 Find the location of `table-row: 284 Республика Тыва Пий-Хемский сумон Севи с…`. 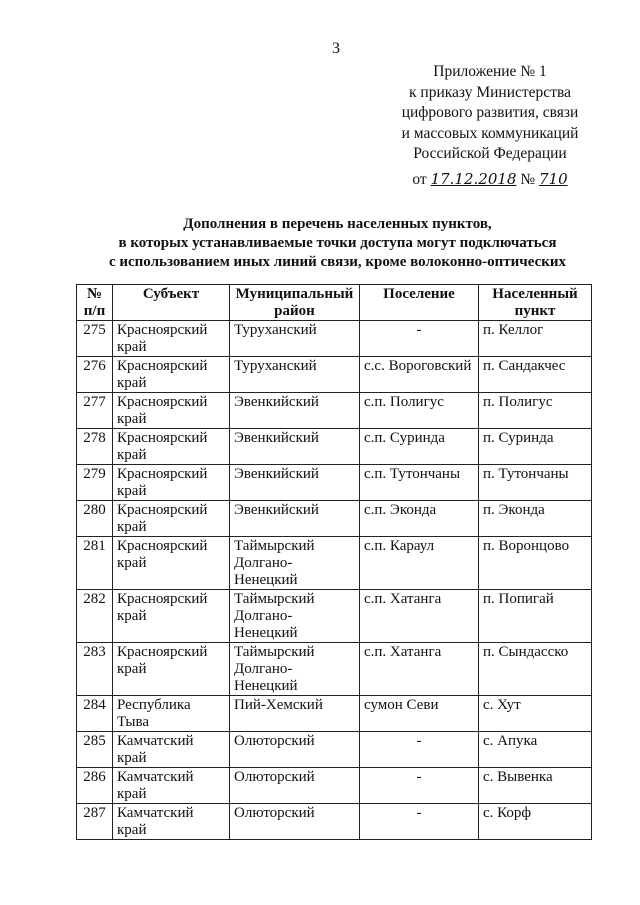

table-row: 284 Республика Тыва Пий-Хемский сумон Севи с… is located at coordinates (334, 713).